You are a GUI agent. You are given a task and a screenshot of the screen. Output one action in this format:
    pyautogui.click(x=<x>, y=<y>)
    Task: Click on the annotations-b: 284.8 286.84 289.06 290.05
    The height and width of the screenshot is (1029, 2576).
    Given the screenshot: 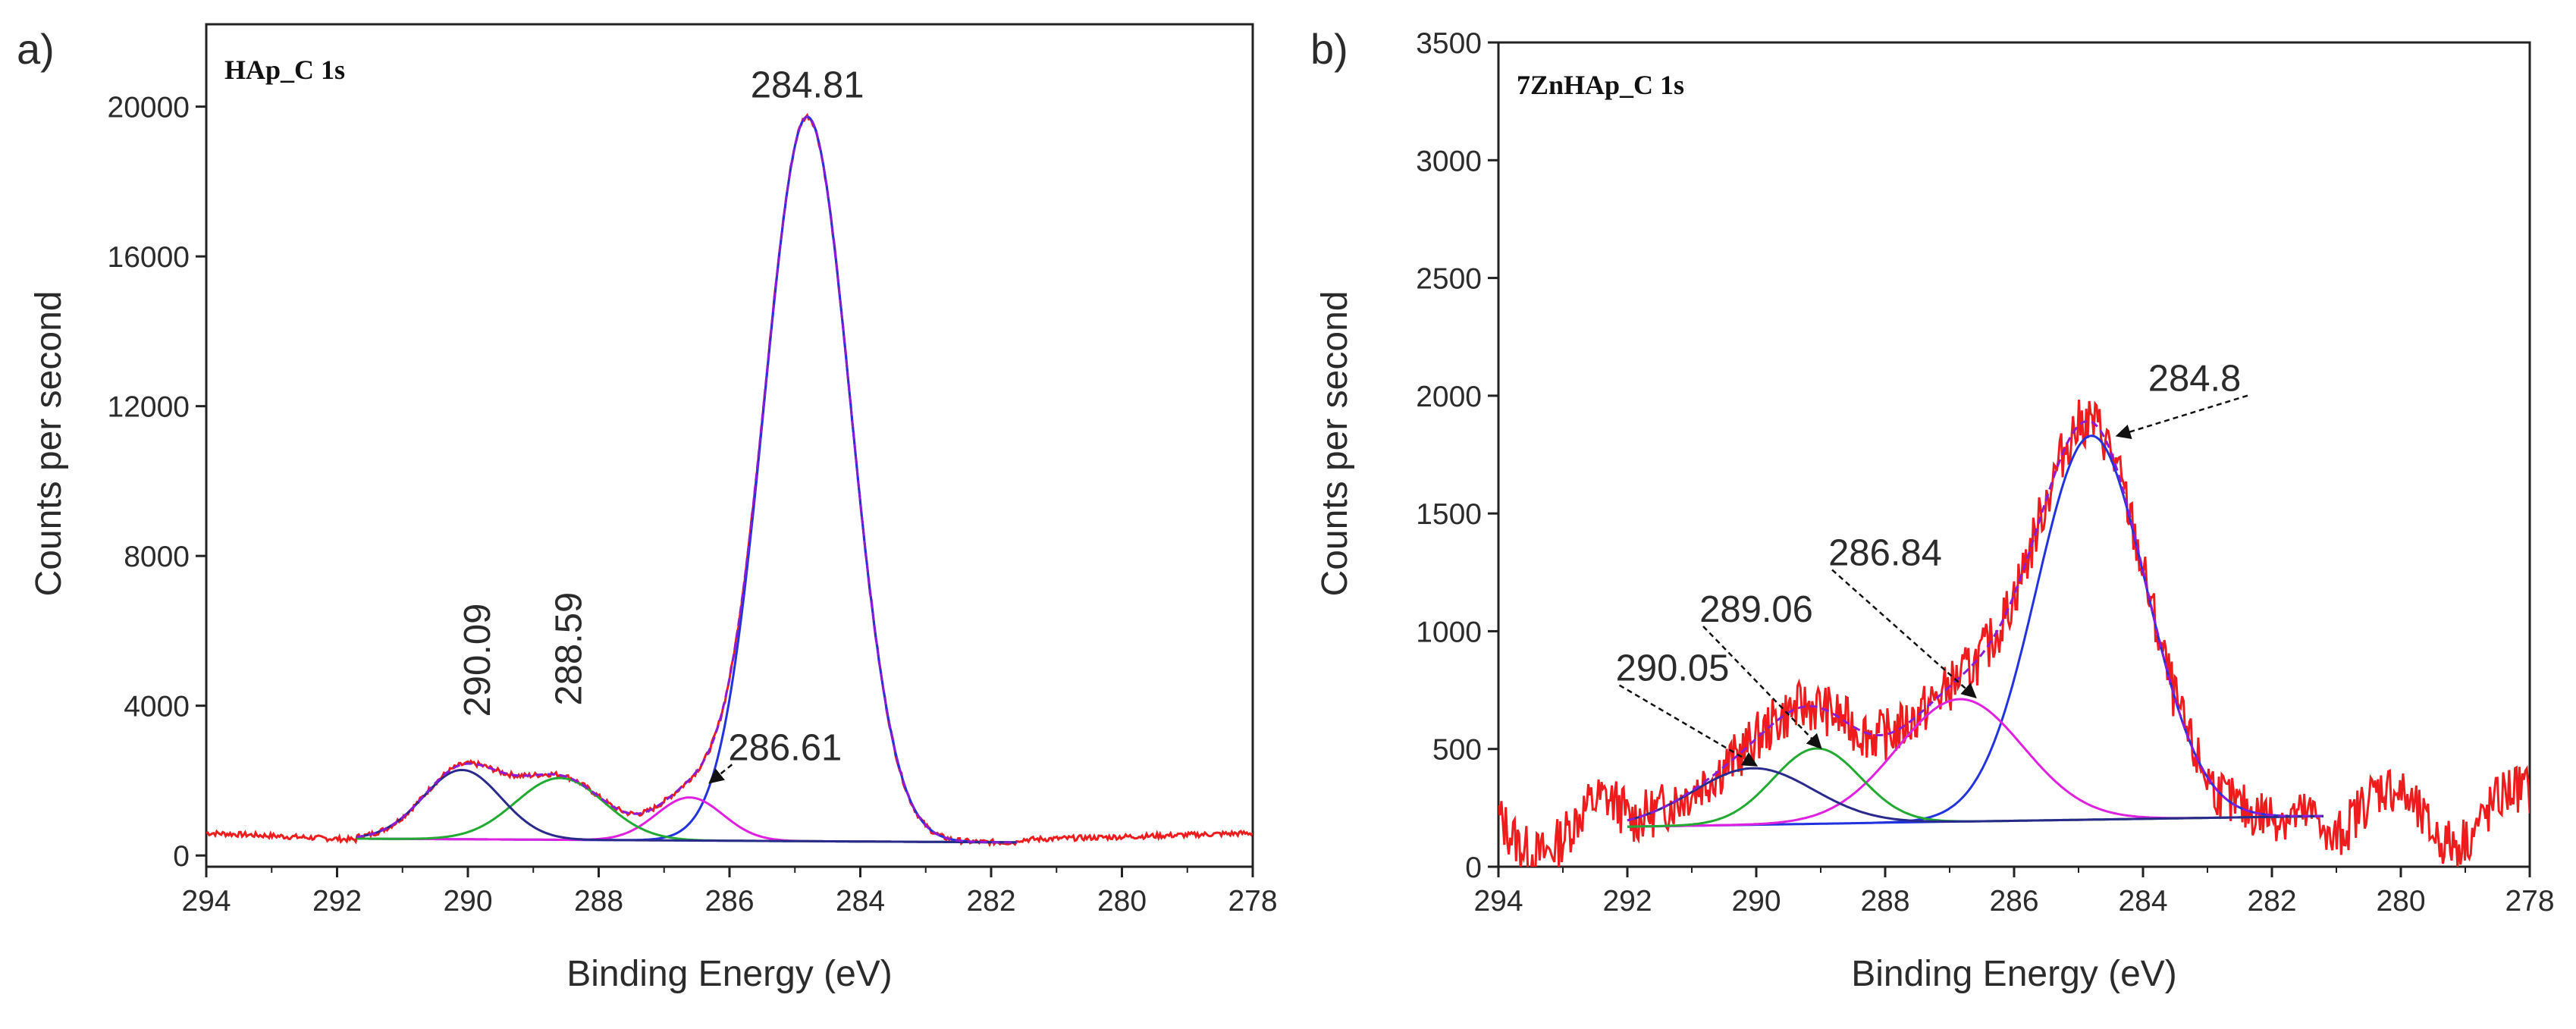 What is the action you would take?
    pyautogui.click(x=1932, y=563)
    